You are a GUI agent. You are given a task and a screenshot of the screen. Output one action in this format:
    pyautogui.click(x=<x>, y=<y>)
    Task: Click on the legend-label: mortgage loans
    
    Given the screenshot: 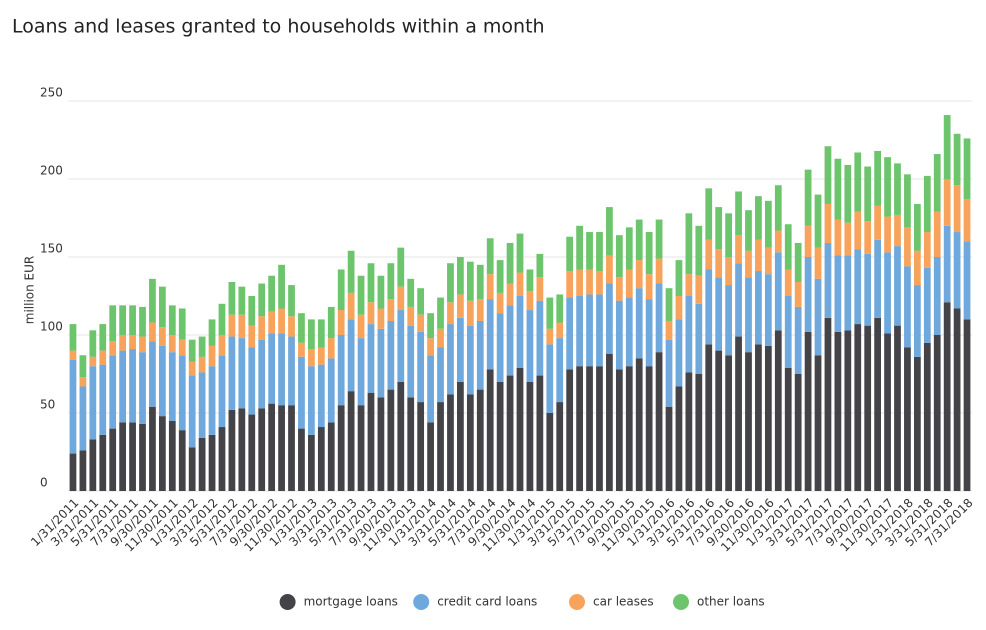 What is the action you would take?
    pyautogui.click(x=351, y=602)
    